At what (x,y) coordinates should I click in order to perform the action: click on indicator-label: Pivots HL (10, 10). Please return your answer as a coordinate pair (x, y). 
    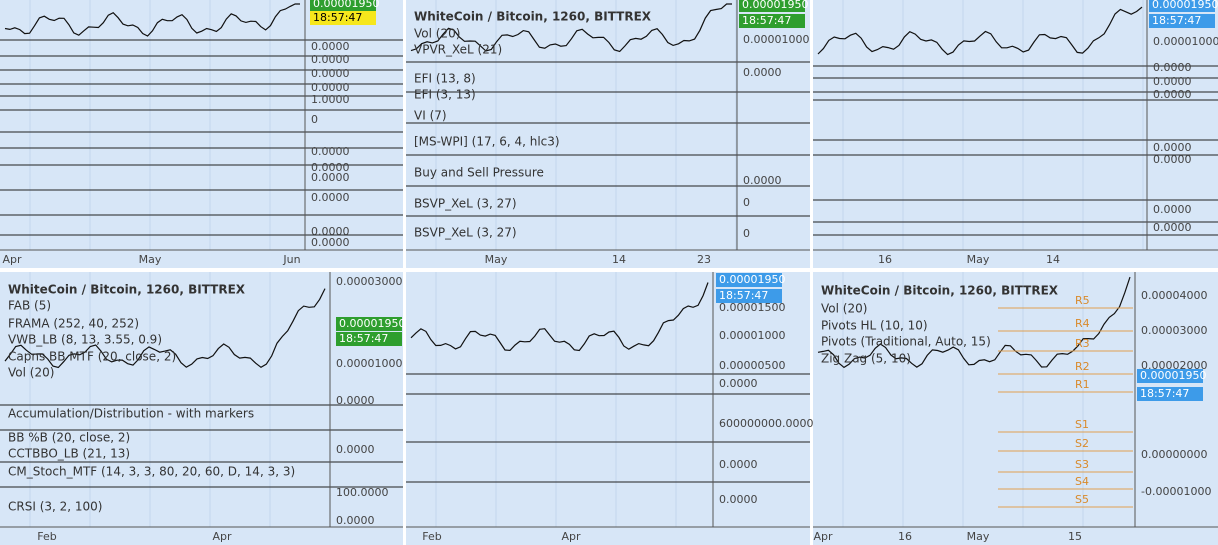
    Looking at the image, I should click on (874, 326).